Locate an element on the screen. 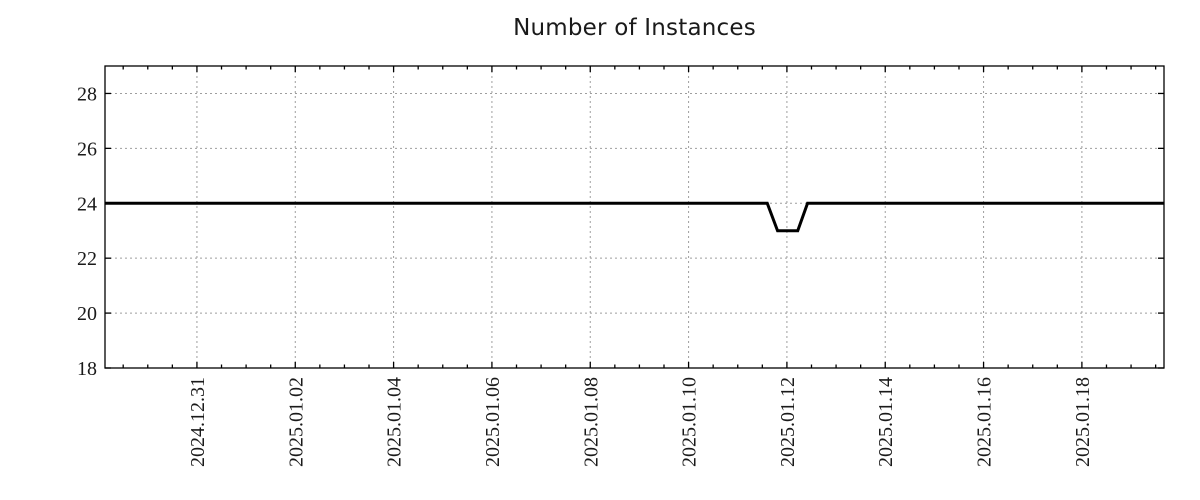 The height and width of the screenshot is (500, 1200). y-tick-label: 20 is located at coordinates (87, 314).